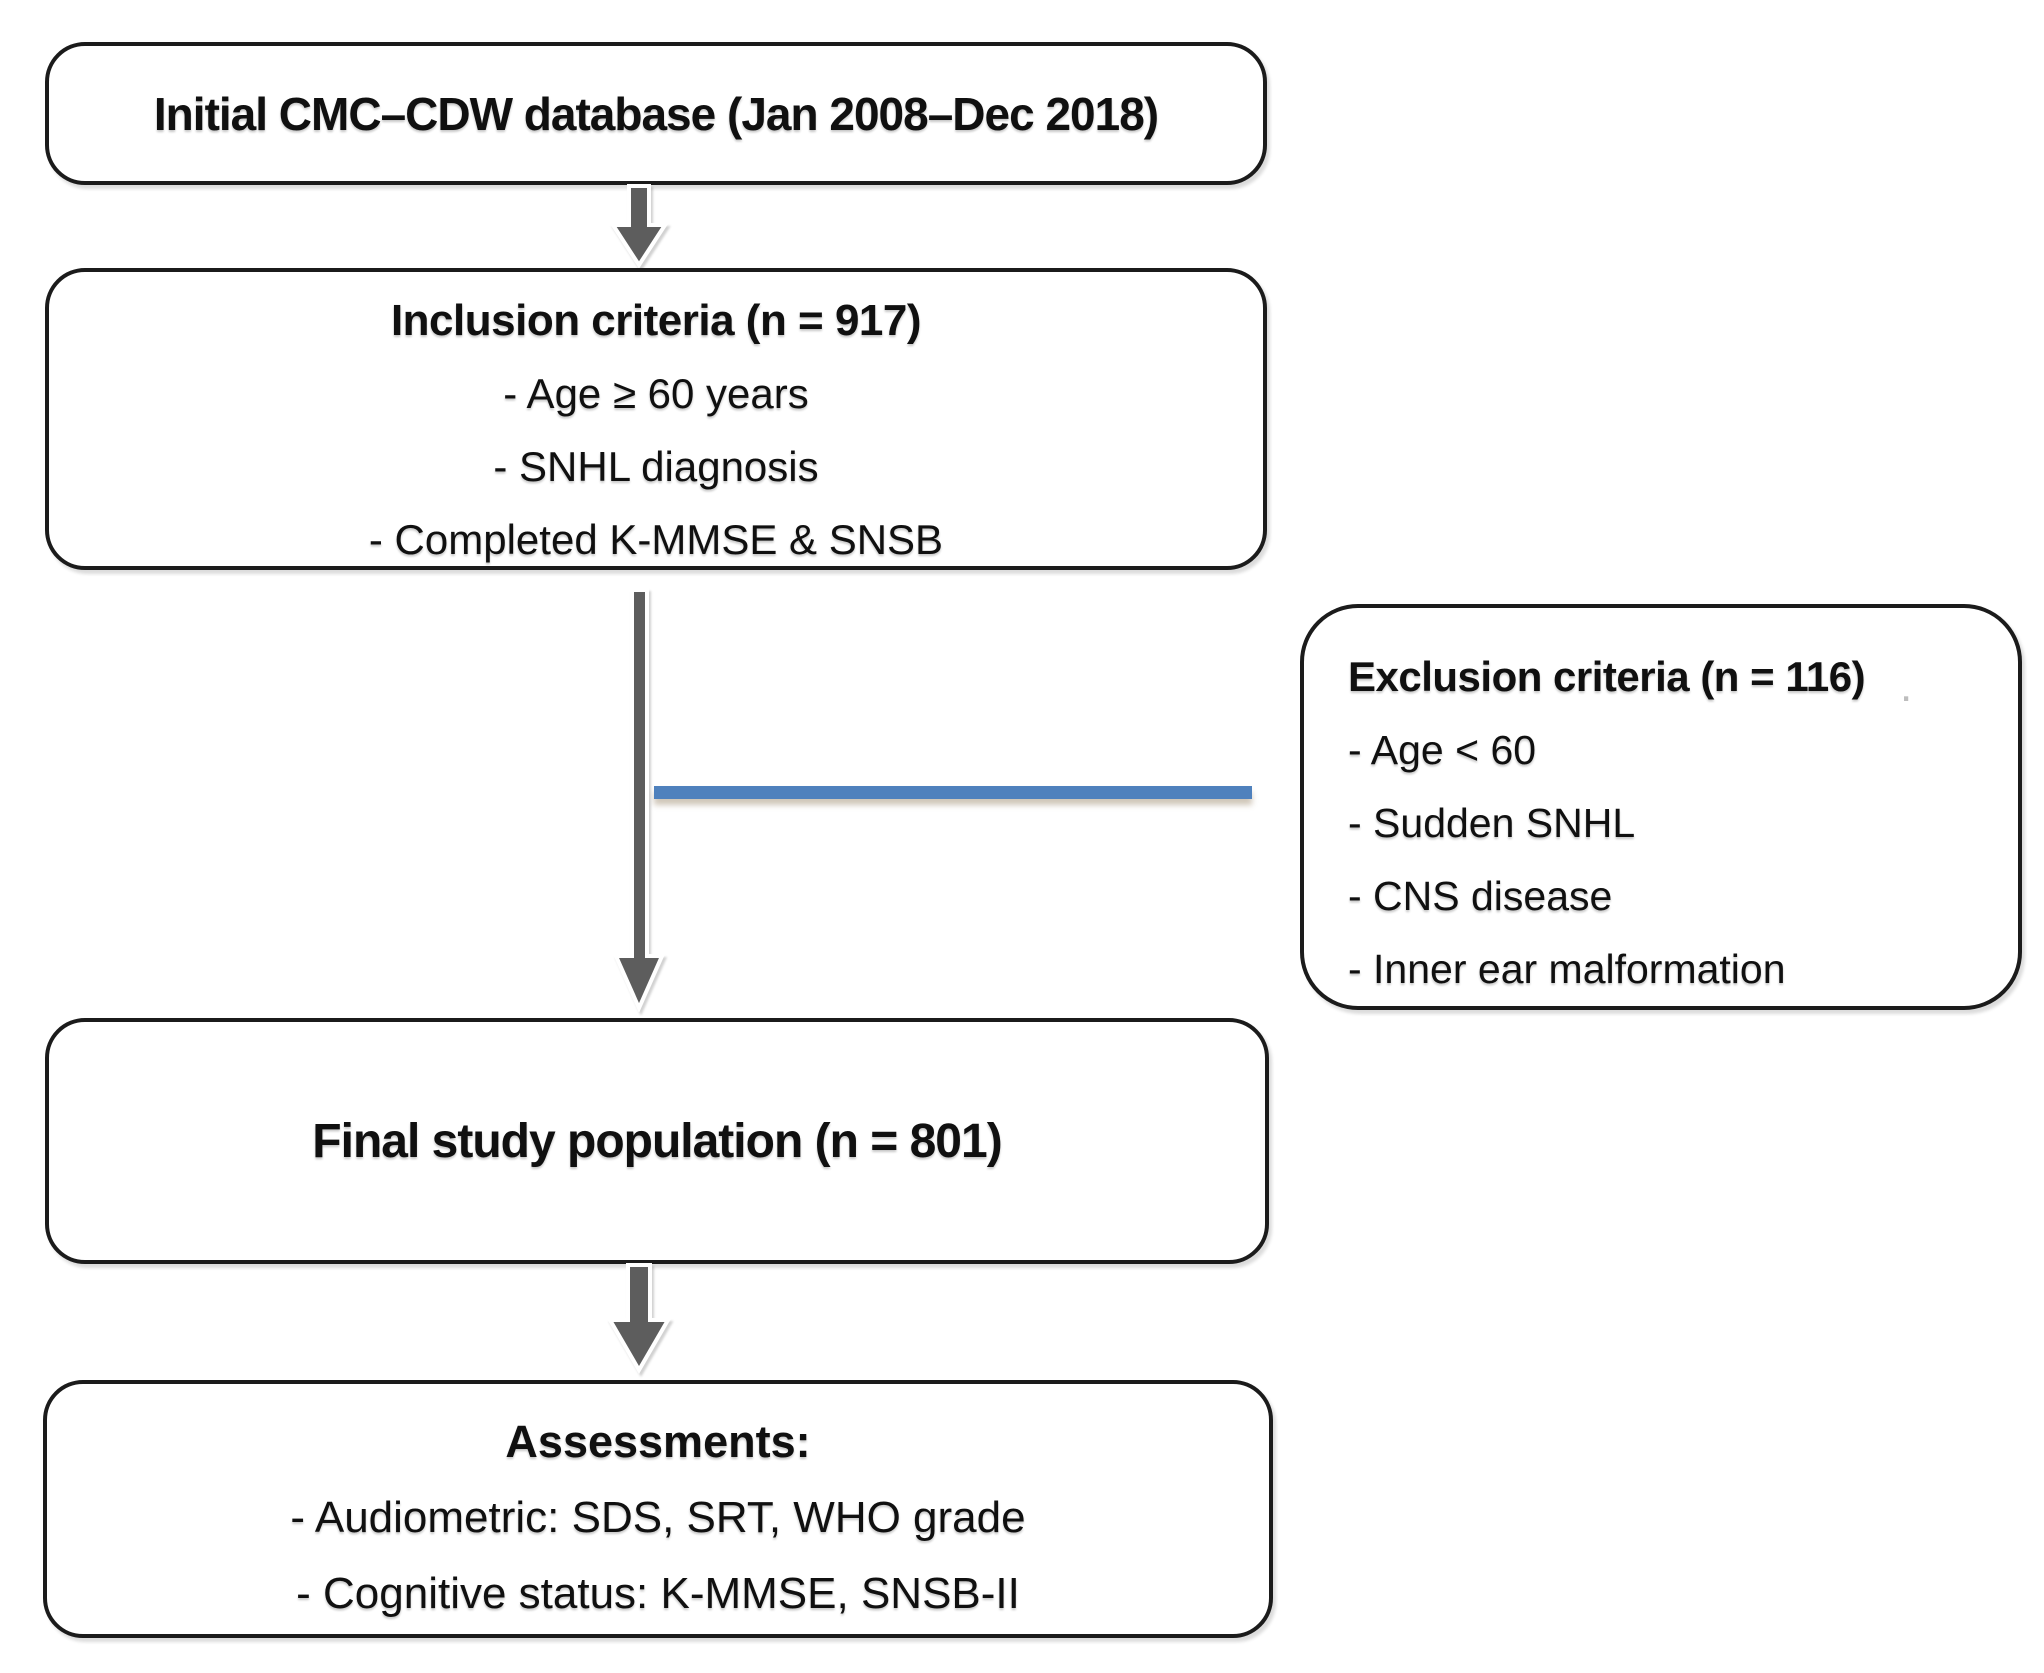 The width and height of the screenshot is (2044, 1673). What do you see at coordinates (1906, 686) in the screenshot?
I see `stray-period-mark: .` at bounding box center [1906, 686].